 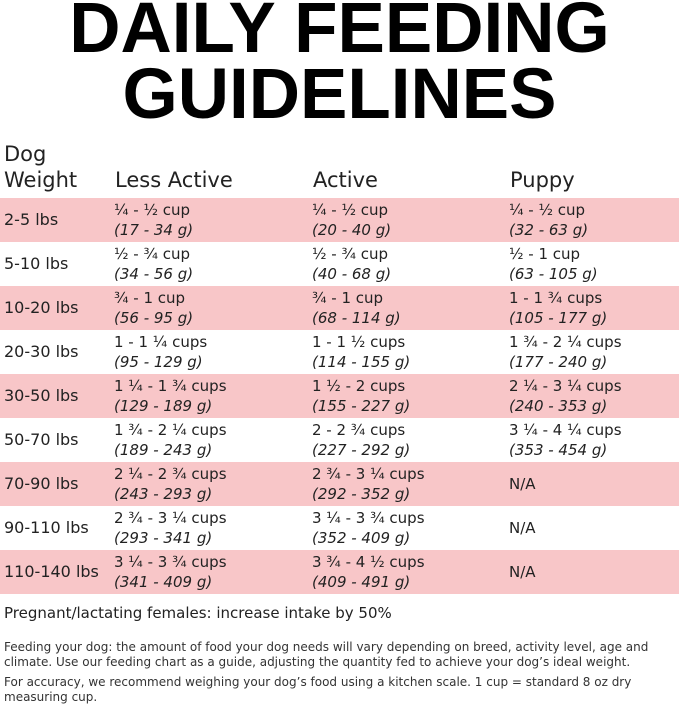 I want to click on puppy-cups: ½ - 1 cup, so click(x=545, y=254).